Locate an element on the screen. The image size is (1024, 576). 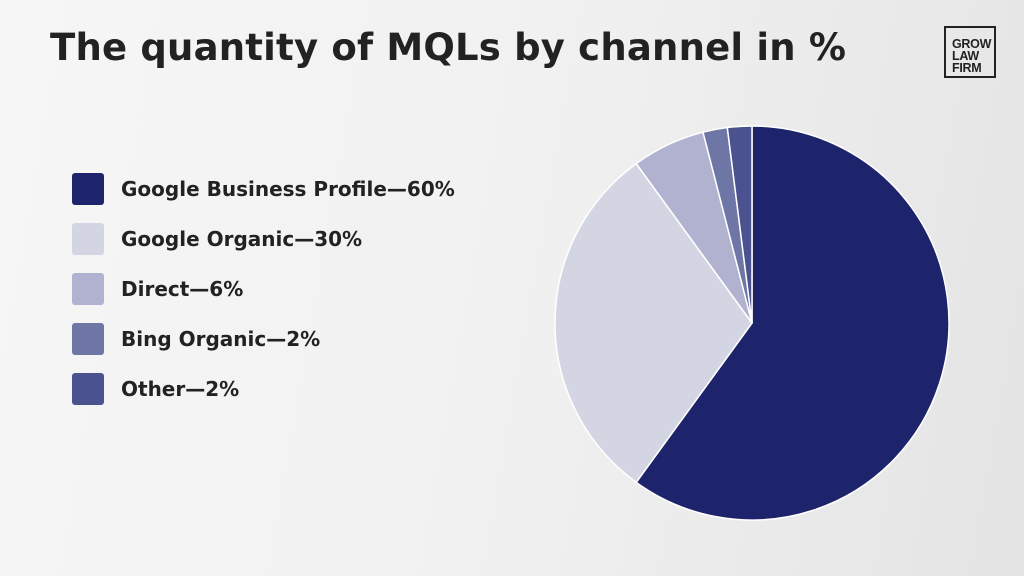
legend-label: Google Organic—30% is located at coordinates (242, 239).